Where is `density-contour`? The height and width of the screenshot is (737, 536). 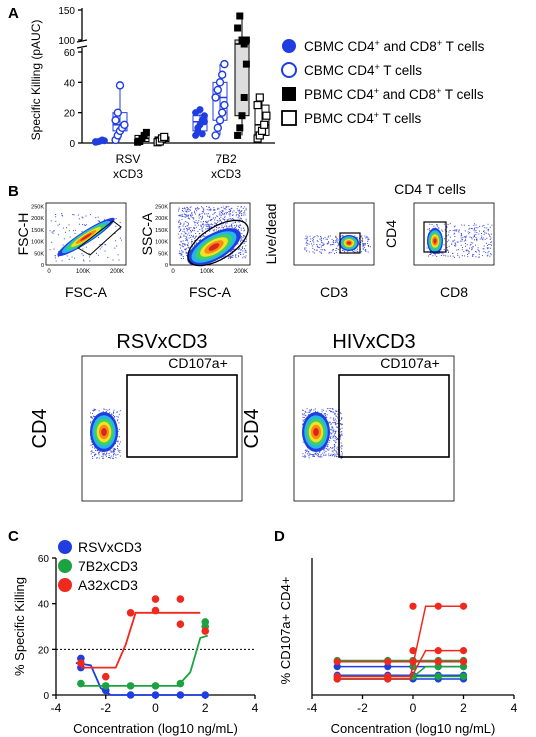 density-contour is located at coordinates (316, 432).